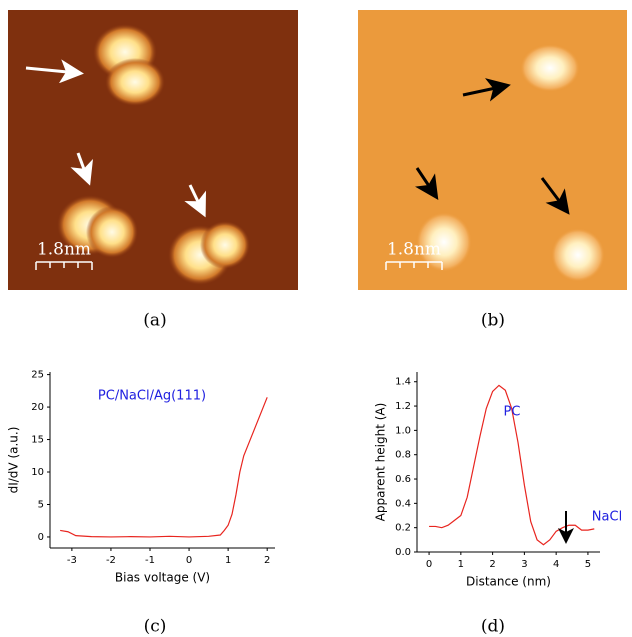 The height and width of the screenshot is (637, 632). Describe the element at coordinates (72, 560) in the screenshot. I see `x-tick-label: -3` at that location.